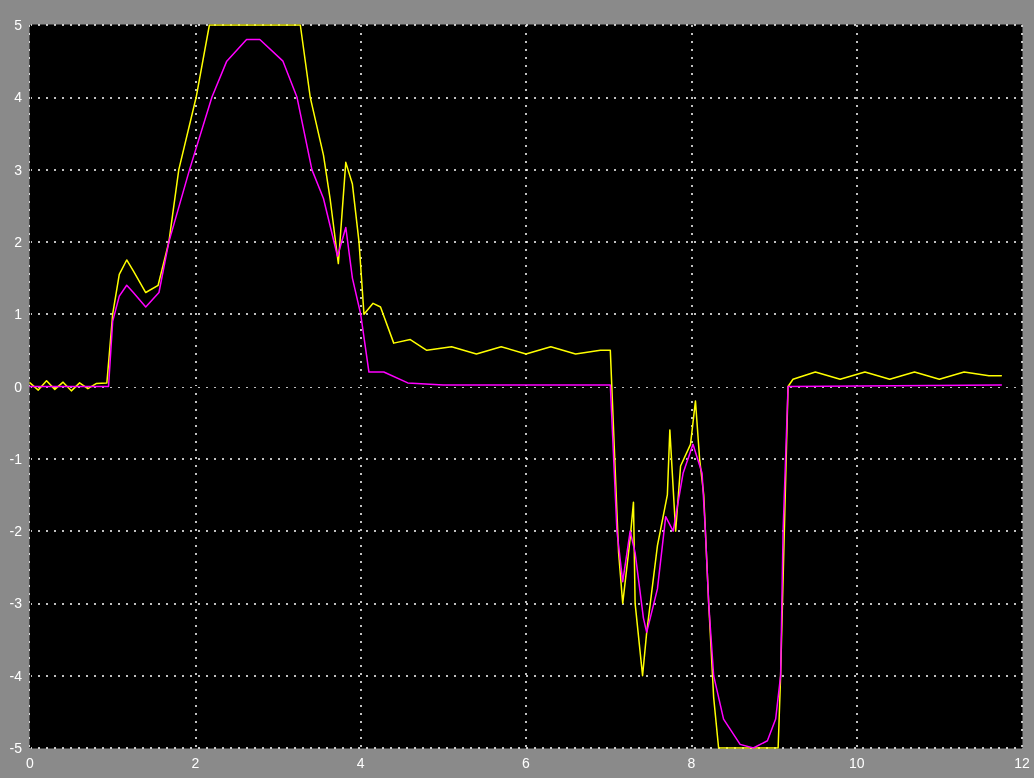 The height and width of the screenshot is (778, 1034). What do you see at coordinates (856, 763) in the screenshot?
I see `x-tick-label: 10` at bounding box center [856, 763].